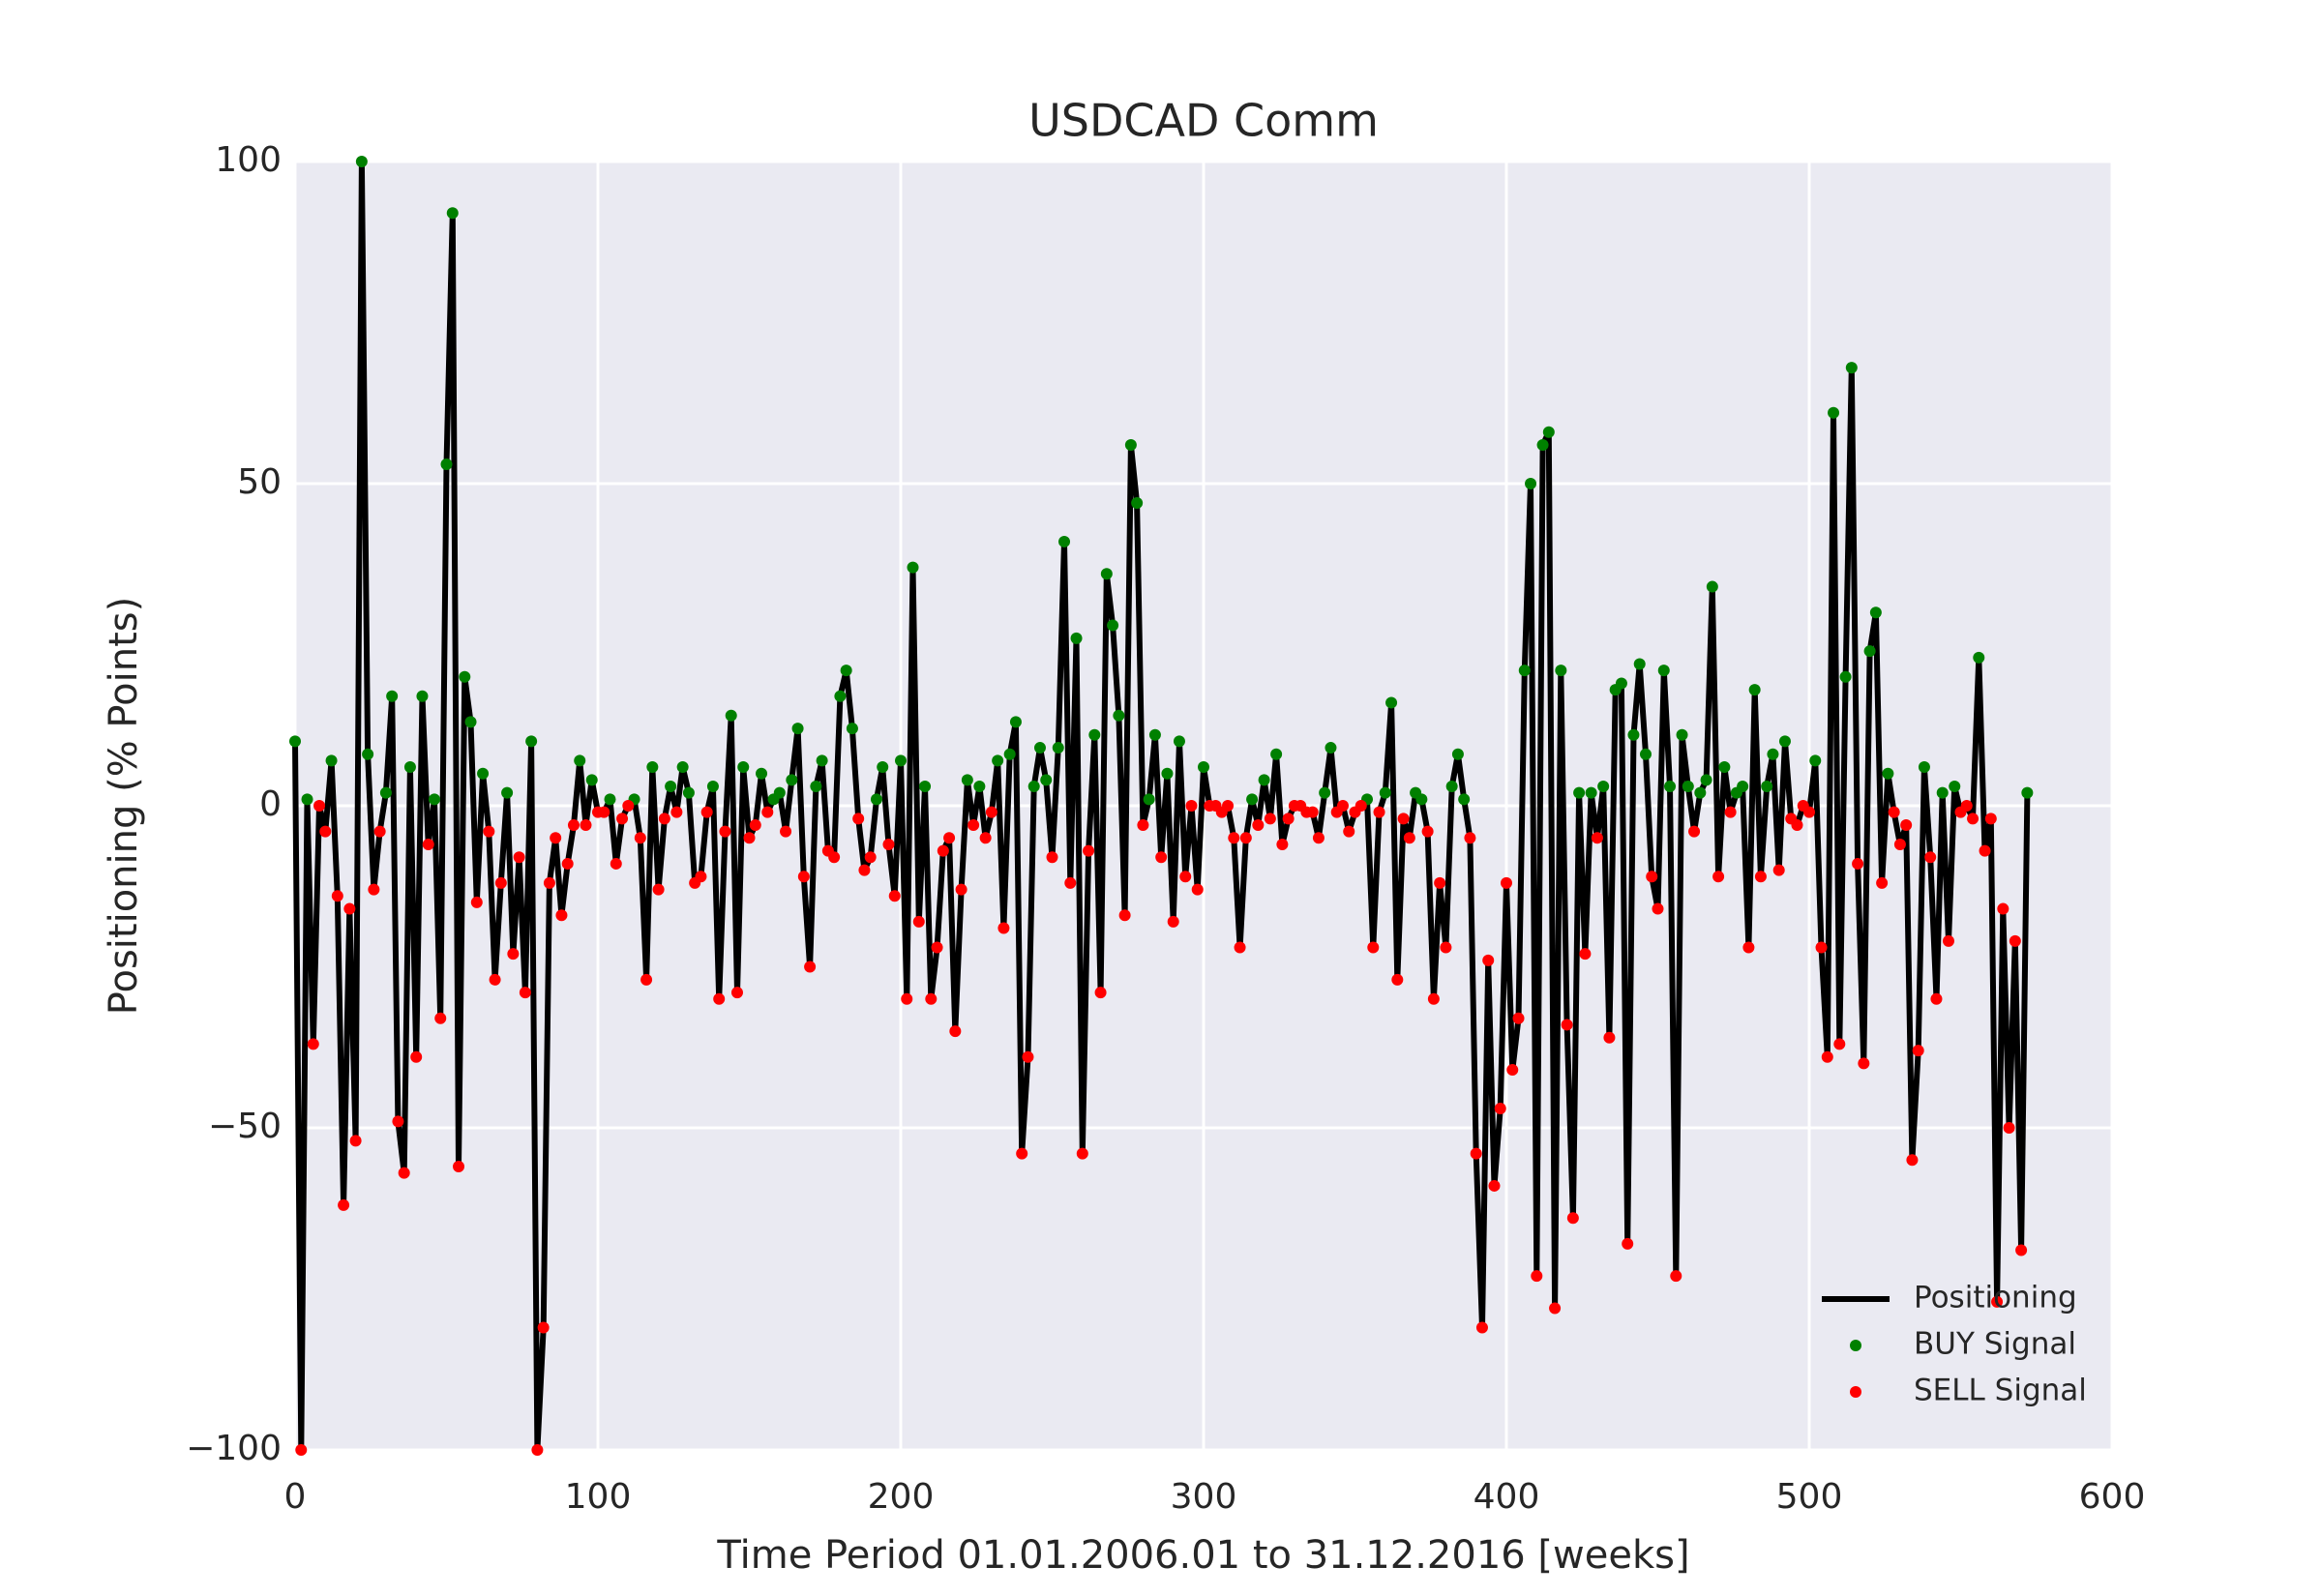 Image resolution: width=2322 pixels, height=1596 pixels. What do you see at coordinates (1995, 1344) in the screenshot?
I see `legend-label: BUY Signal` at bounding box center [1995, 1344].